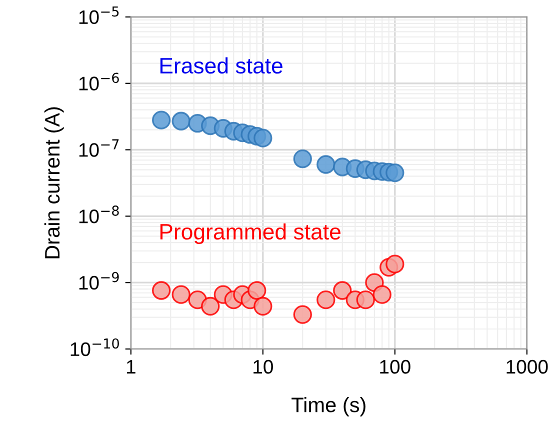 Image resolution: width=550 pixels, height=446 pixels. I want to click on x-tick-label: 100, so click(395, 367).